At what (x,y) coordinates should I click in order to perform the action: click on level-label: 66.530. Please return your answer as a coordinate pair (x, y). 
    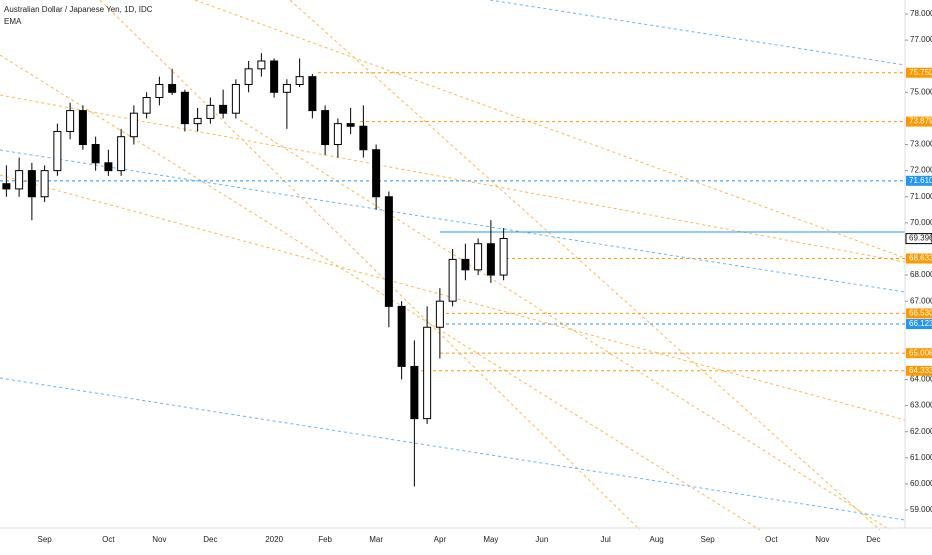
    Looking at the image, I should click on (920, 313).